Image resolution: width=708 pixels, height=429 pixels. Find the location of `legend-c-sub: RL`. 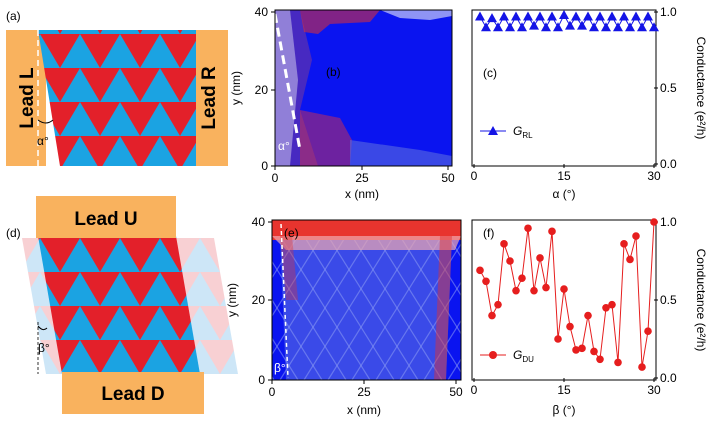

legend-c-sub: RL is located at coordinates (527, 135).